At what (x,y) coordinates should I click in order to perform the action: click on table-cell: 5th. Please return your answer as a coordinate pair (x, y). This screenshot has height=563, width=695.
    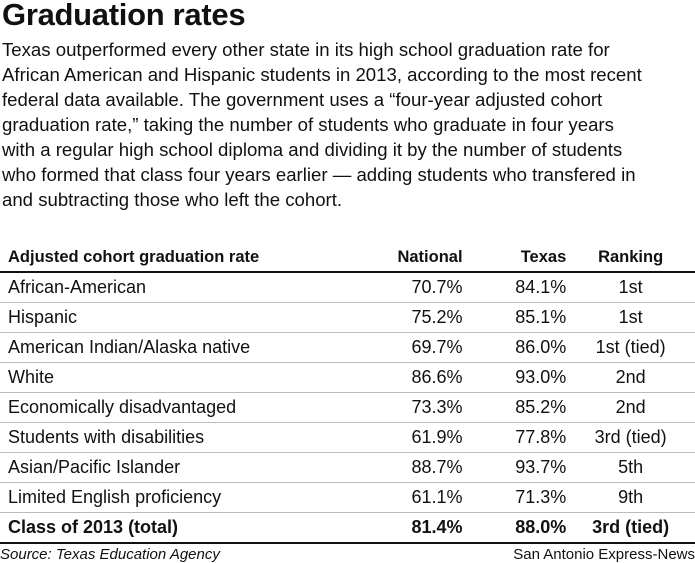
    Looking at the image, I should click on (630, 467).